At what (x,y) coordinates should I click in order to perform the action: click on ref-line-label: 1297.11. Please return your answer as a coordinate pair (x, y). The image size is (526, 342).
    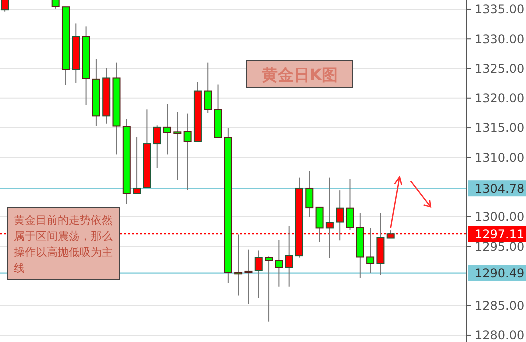
    Looking at the image, I should click on (500, 234).